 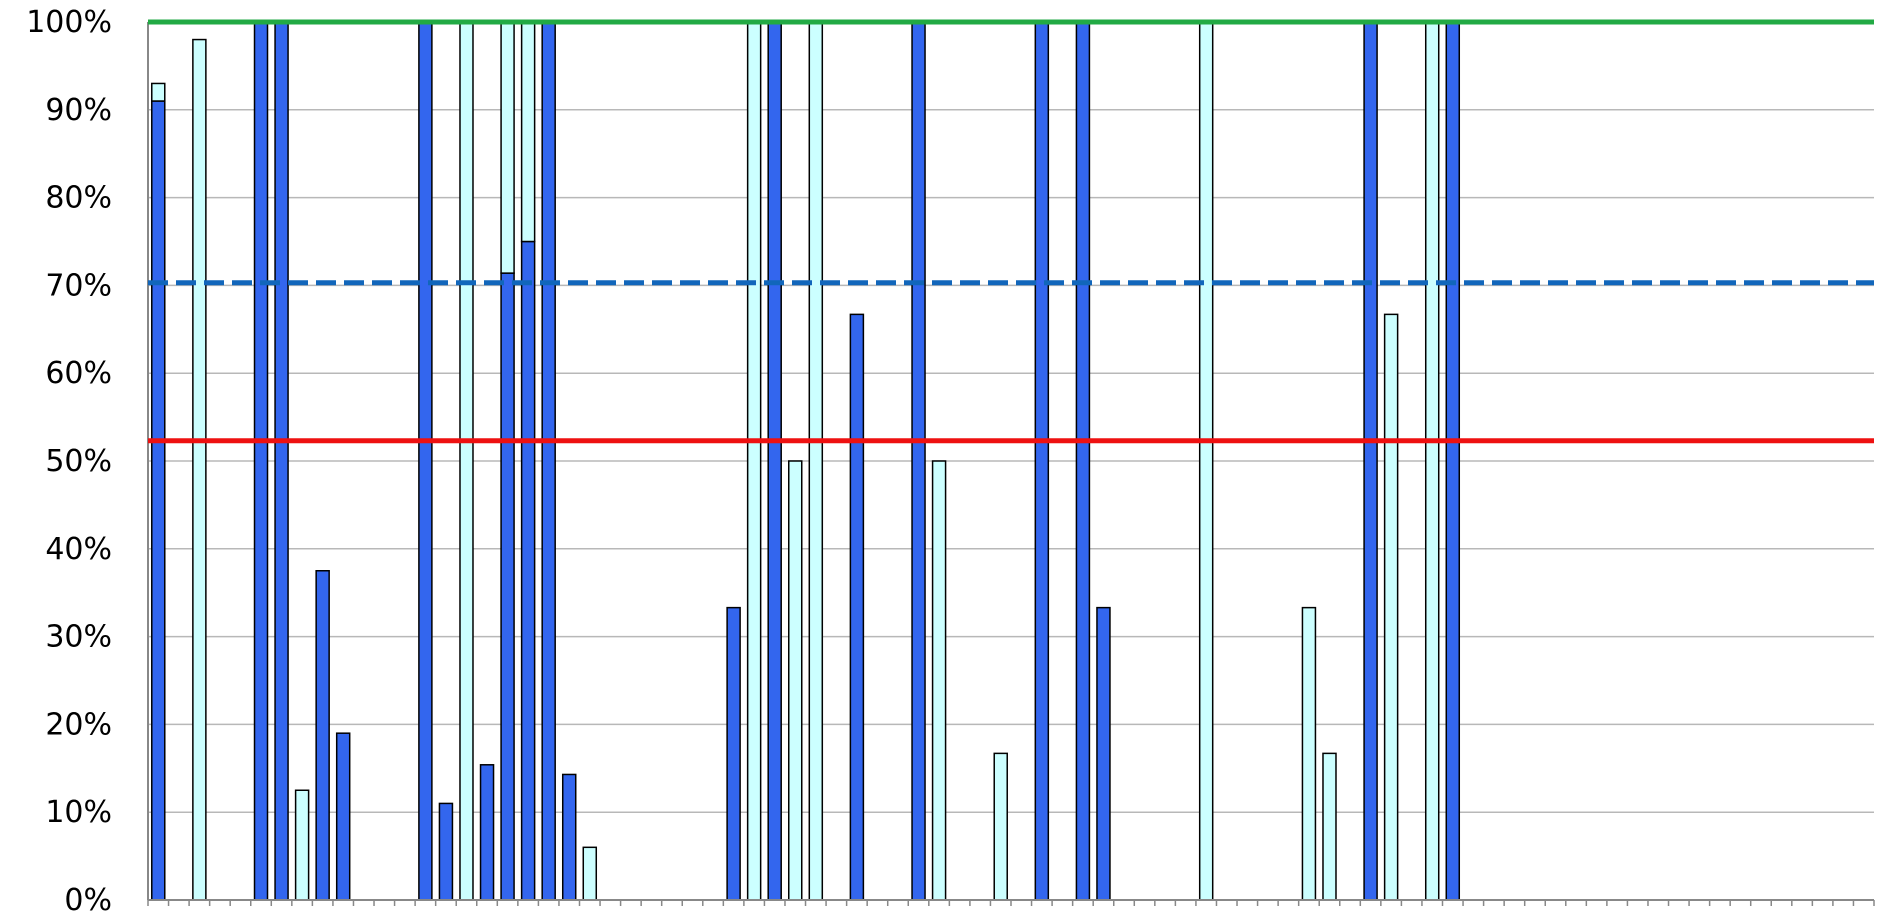 What do you see at coordinates (78, 285) in the screenshot?
I see `y-tick-label: 70%` at bounding box center [78, 285].